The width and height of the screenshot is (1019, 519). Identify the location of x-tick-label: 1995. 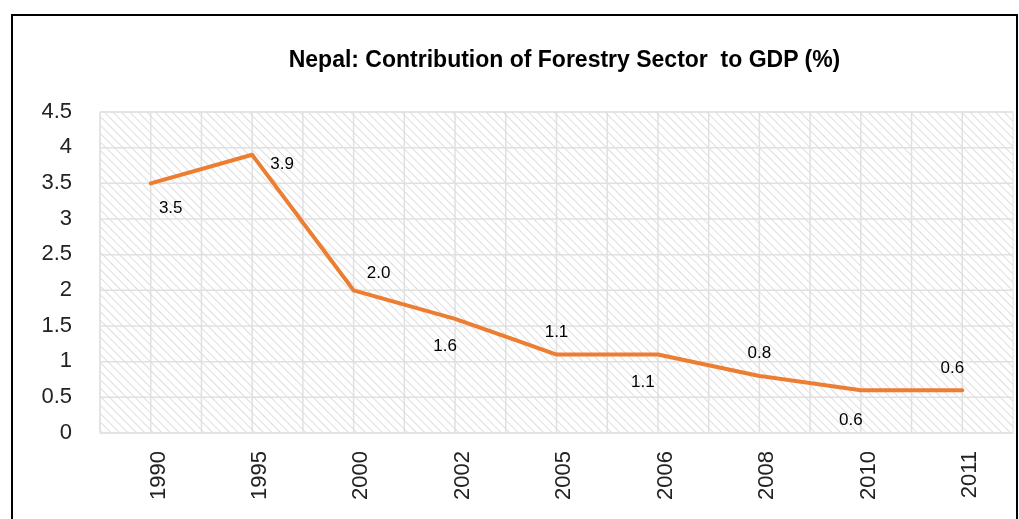
(258, 475).